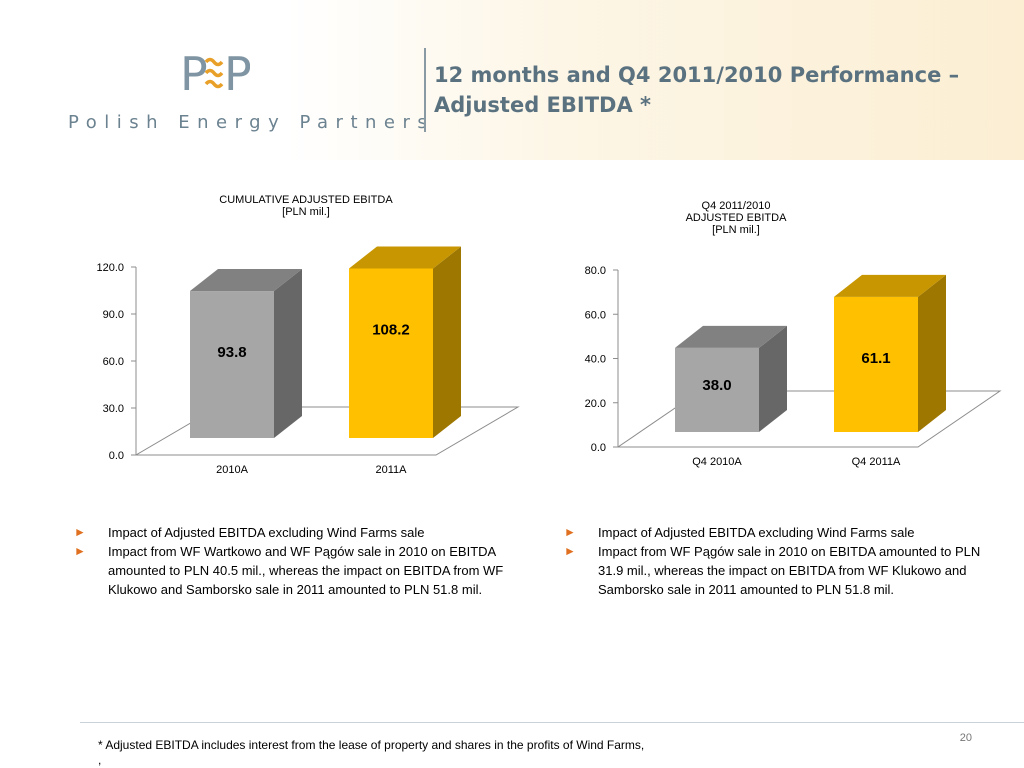 The width and height of the screenshot is (1024, 768). I want to click on chart-2-title-line: Q4 2011/2010, so click(736, 206).